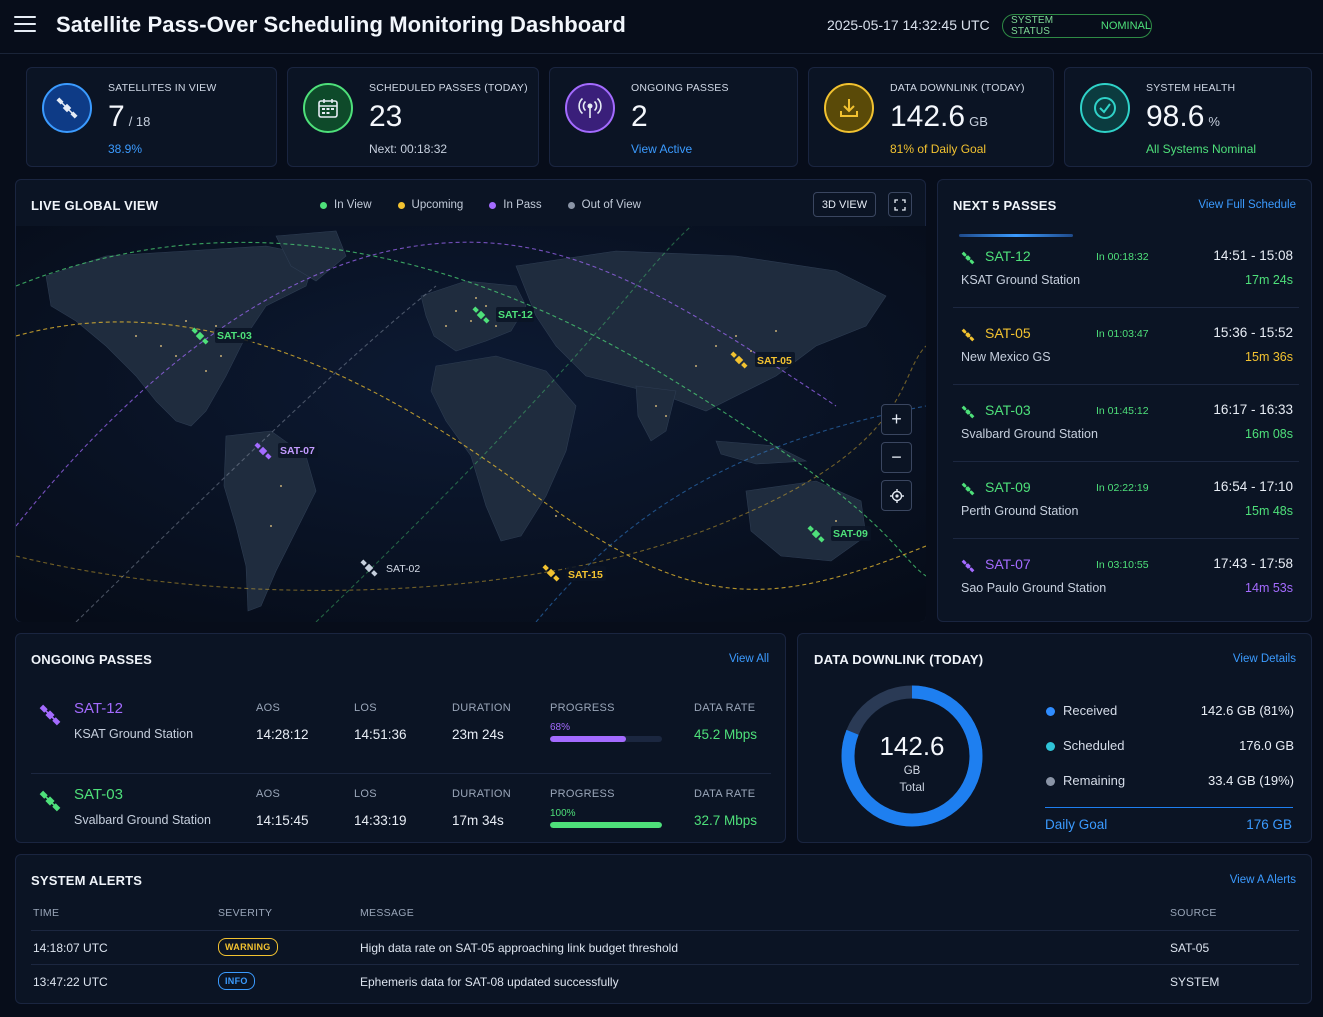 The image size is (1323, 1017). I want to click on stat-value: 7/ 18, so click(129, 116).